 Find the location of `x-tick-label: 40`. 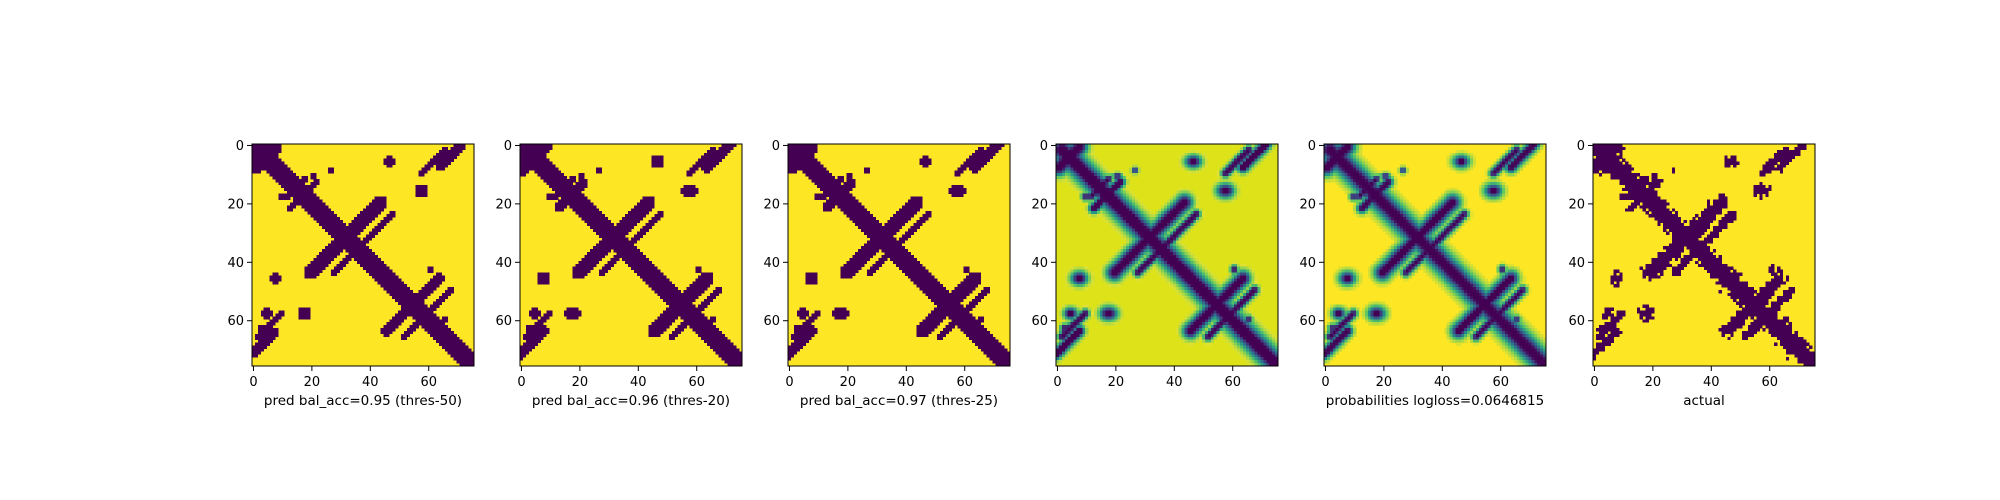

x-tick-label: 40 is located at coordinates (906, 382).